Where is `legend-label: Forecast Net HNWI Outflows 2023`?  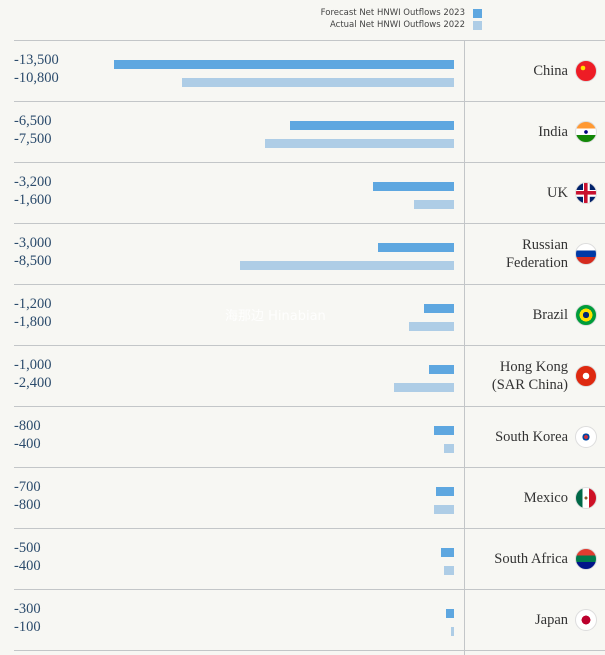 legend-label: Forecast Net HNWI Outflows 2023 is located at coordinates (392, 13).